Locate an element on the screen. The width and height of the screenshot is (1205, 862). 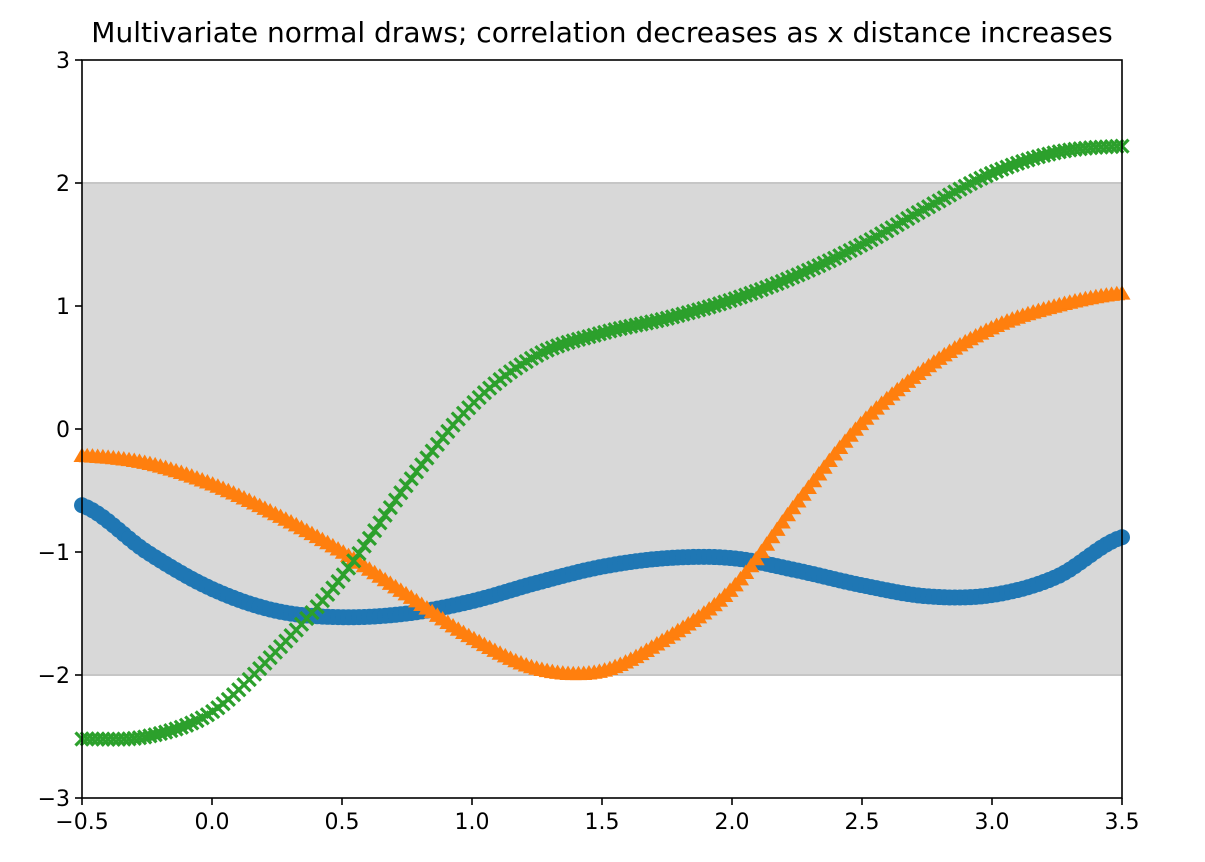
x-tick-label: 0.0 is located at coordinates (212, 822).